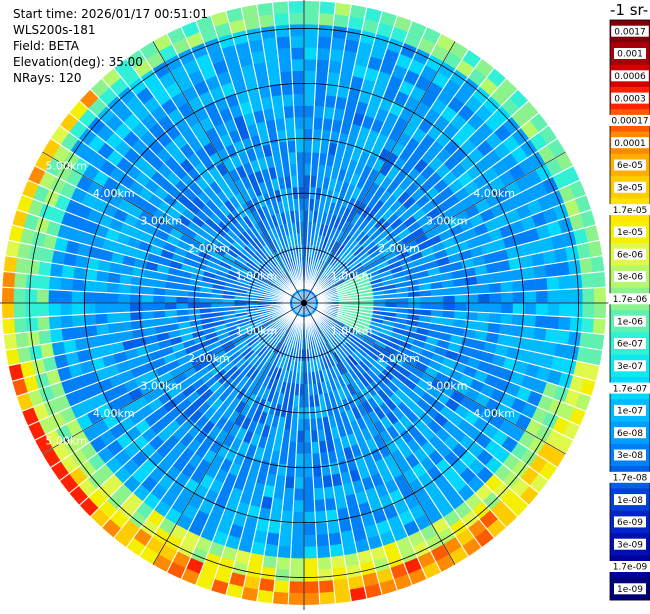 Image resolution: width=650 pixels, height=614 pixels. I want to click on colorbar-tick-label: 3e-09, so click(630, 545).